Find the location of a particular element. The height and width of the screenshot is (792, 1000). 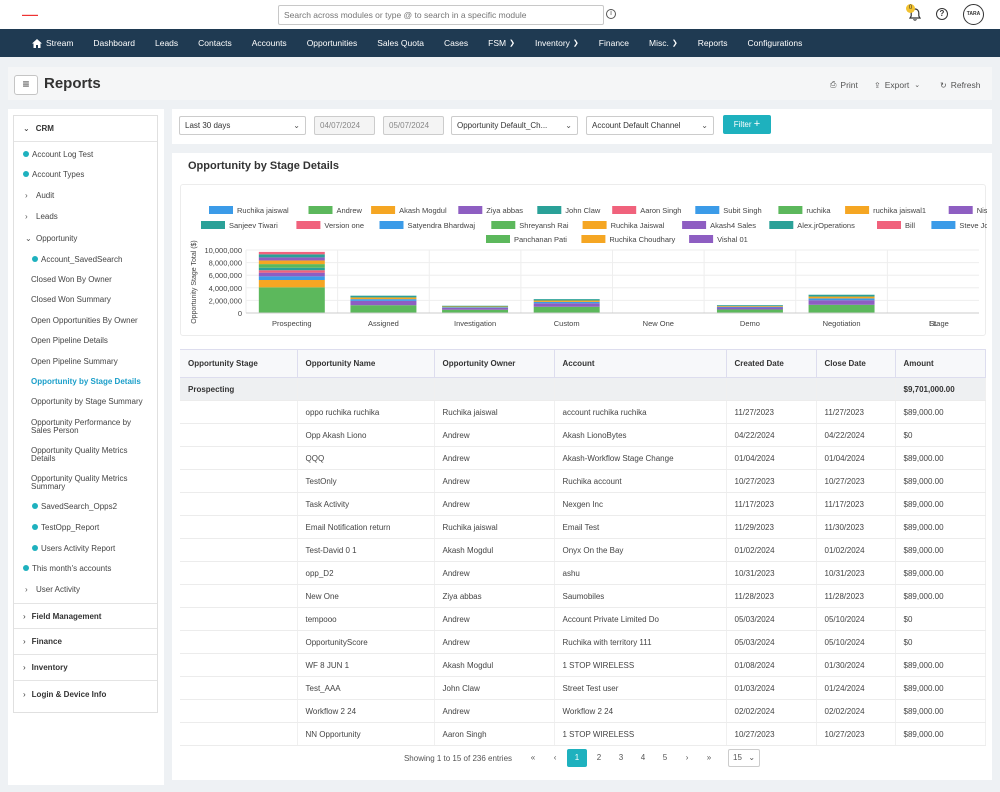

legend-label: Ruchika Choudhary is located at coordinates (642, 239).